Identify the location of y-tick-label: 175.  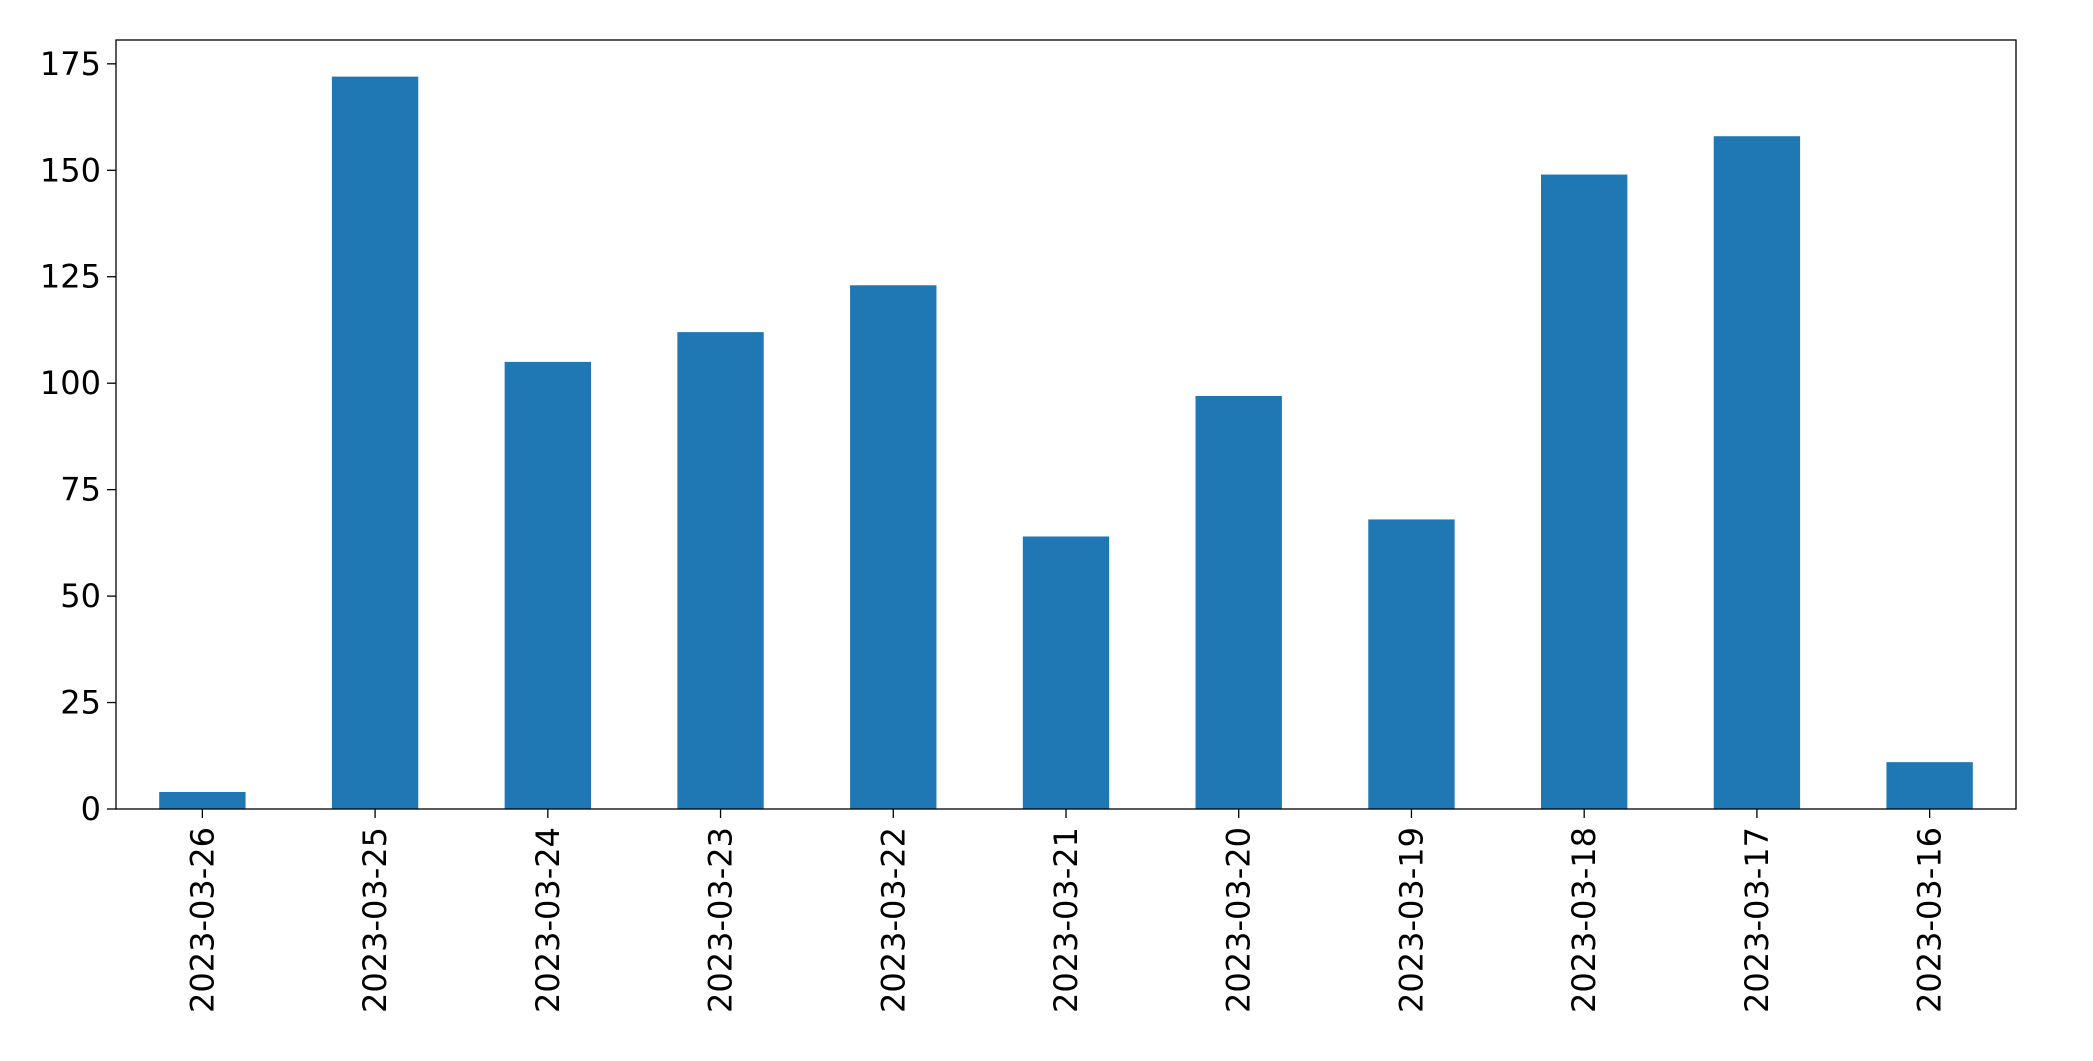
(70, 64).